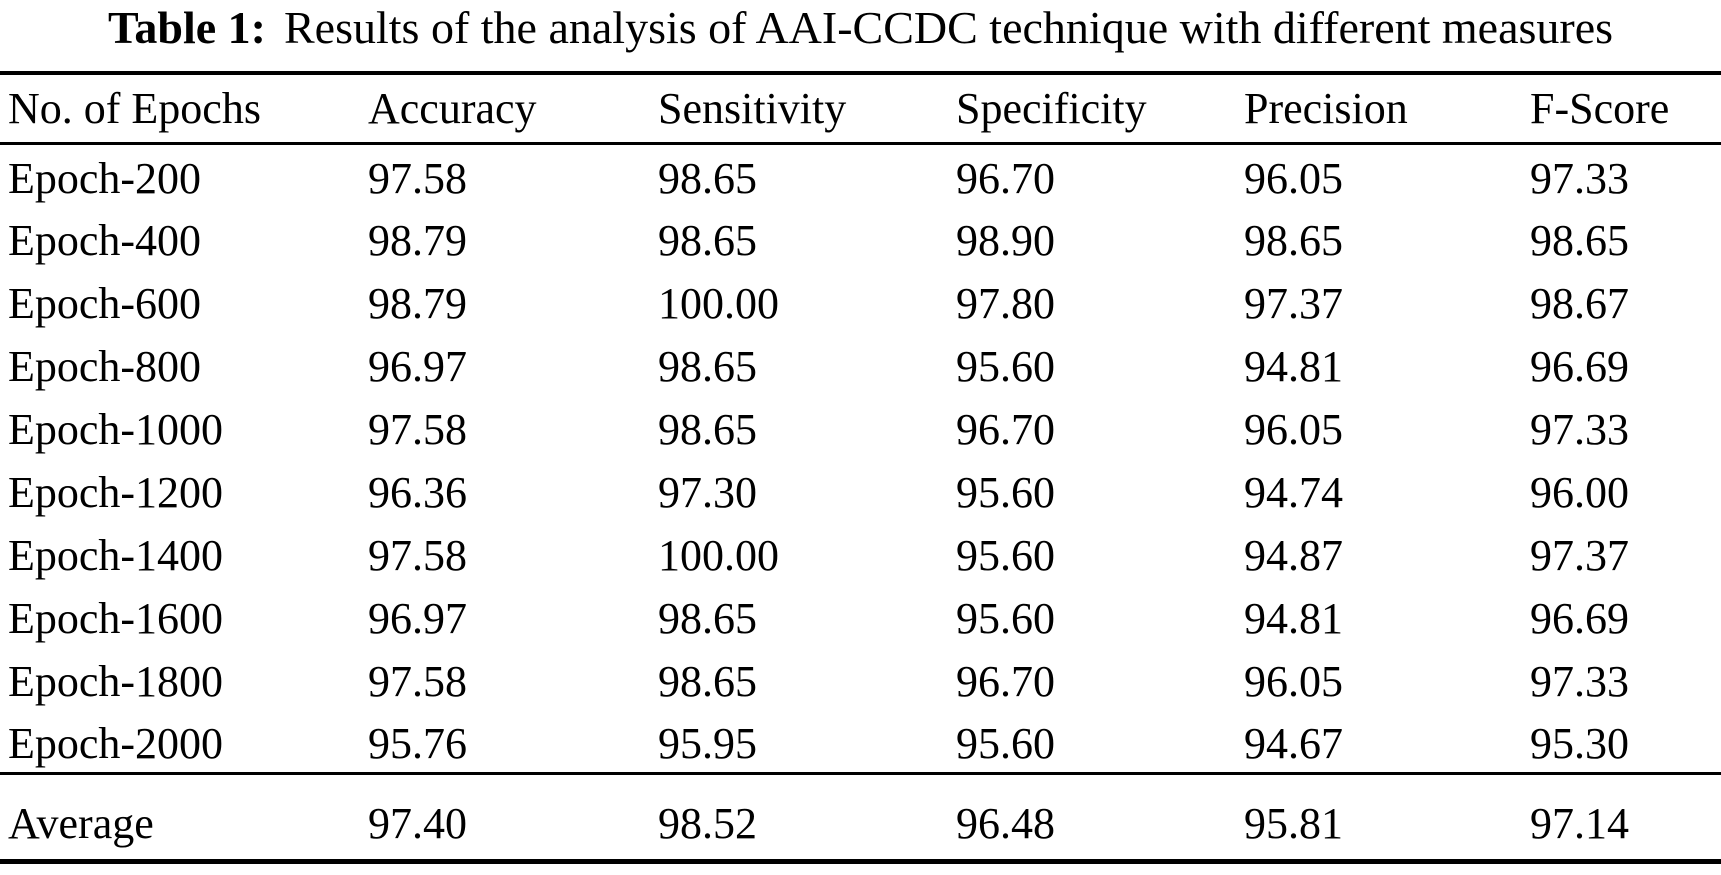  Describe the element at coordinates (1379, 109) in the screenshot. I see `column-header-precision: Precision` at that location.